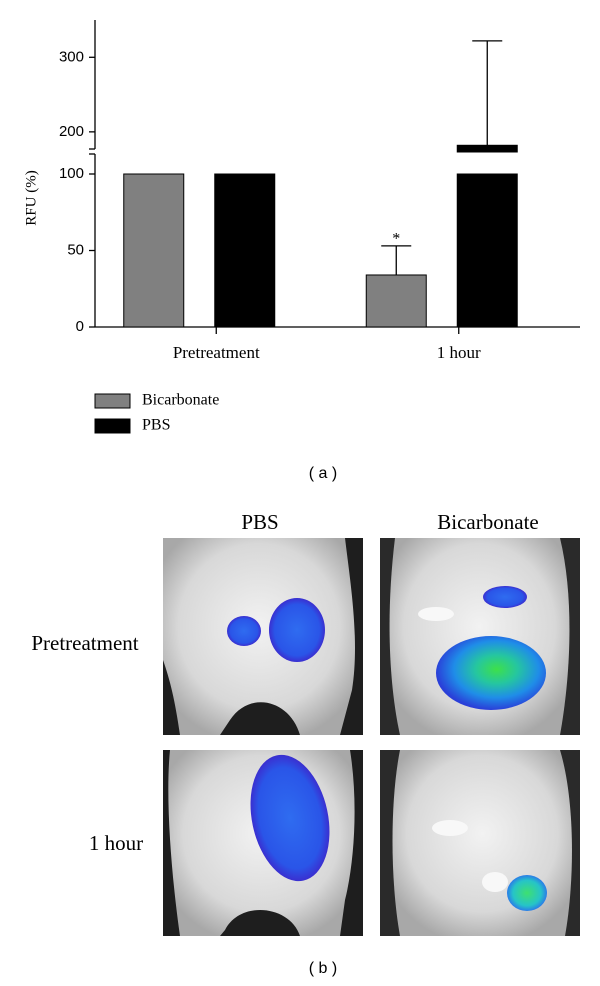 The image size is (600, 986). What do you see at coordinates (31, 197) in the screenshot?
I see `y-axis-label: RFU (%)` at bounding box center [31, 197].